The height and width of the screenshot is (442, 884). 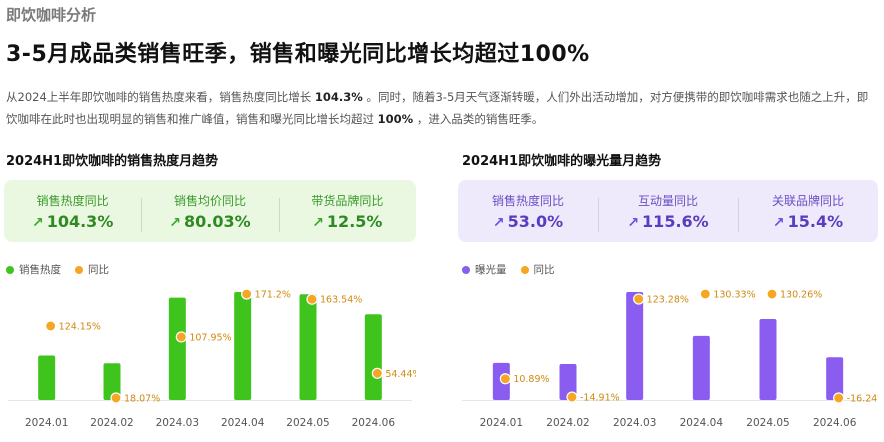 I want to click on right-legend-label-0: 曝光量, so click(x=491, y=270).